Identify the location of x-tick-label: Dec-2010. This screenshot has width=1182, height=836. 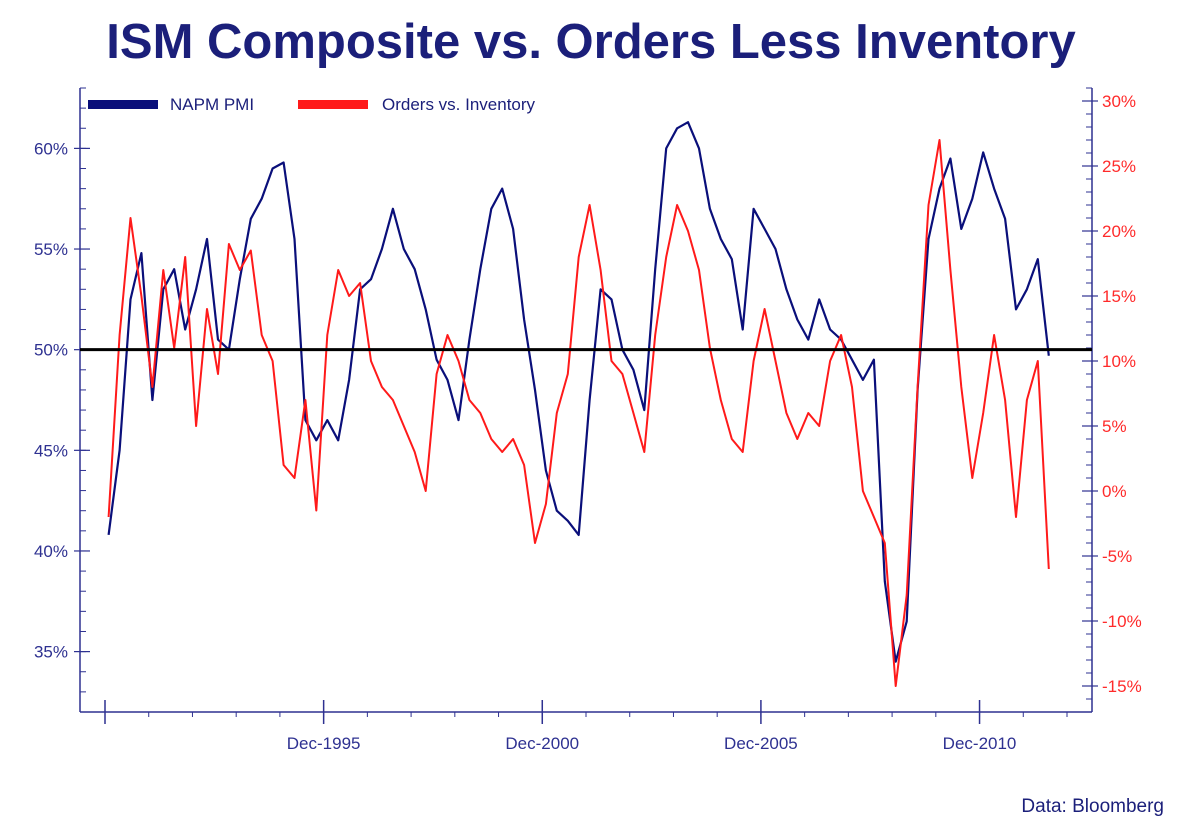
(980, 743).